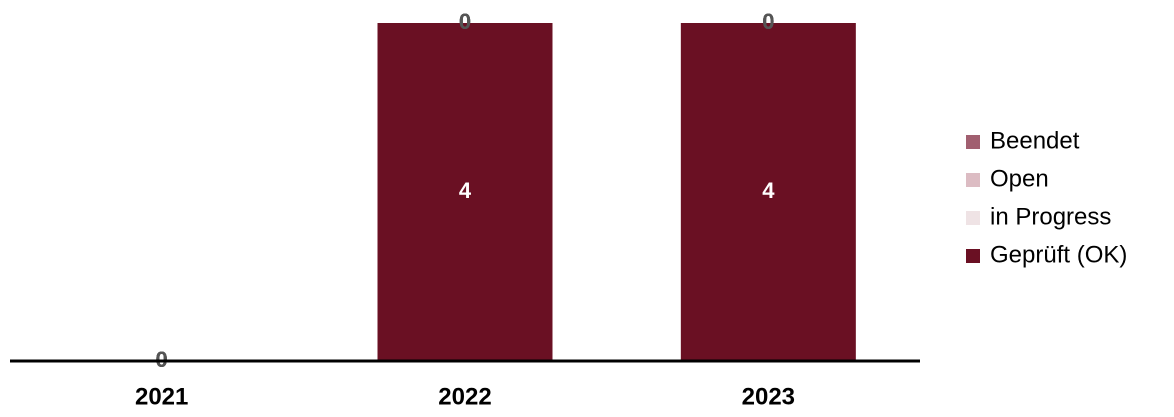 The height and width of the screenshot is (417, 1174). I want to click on x-tick-label: 2021, so click(161, 396).